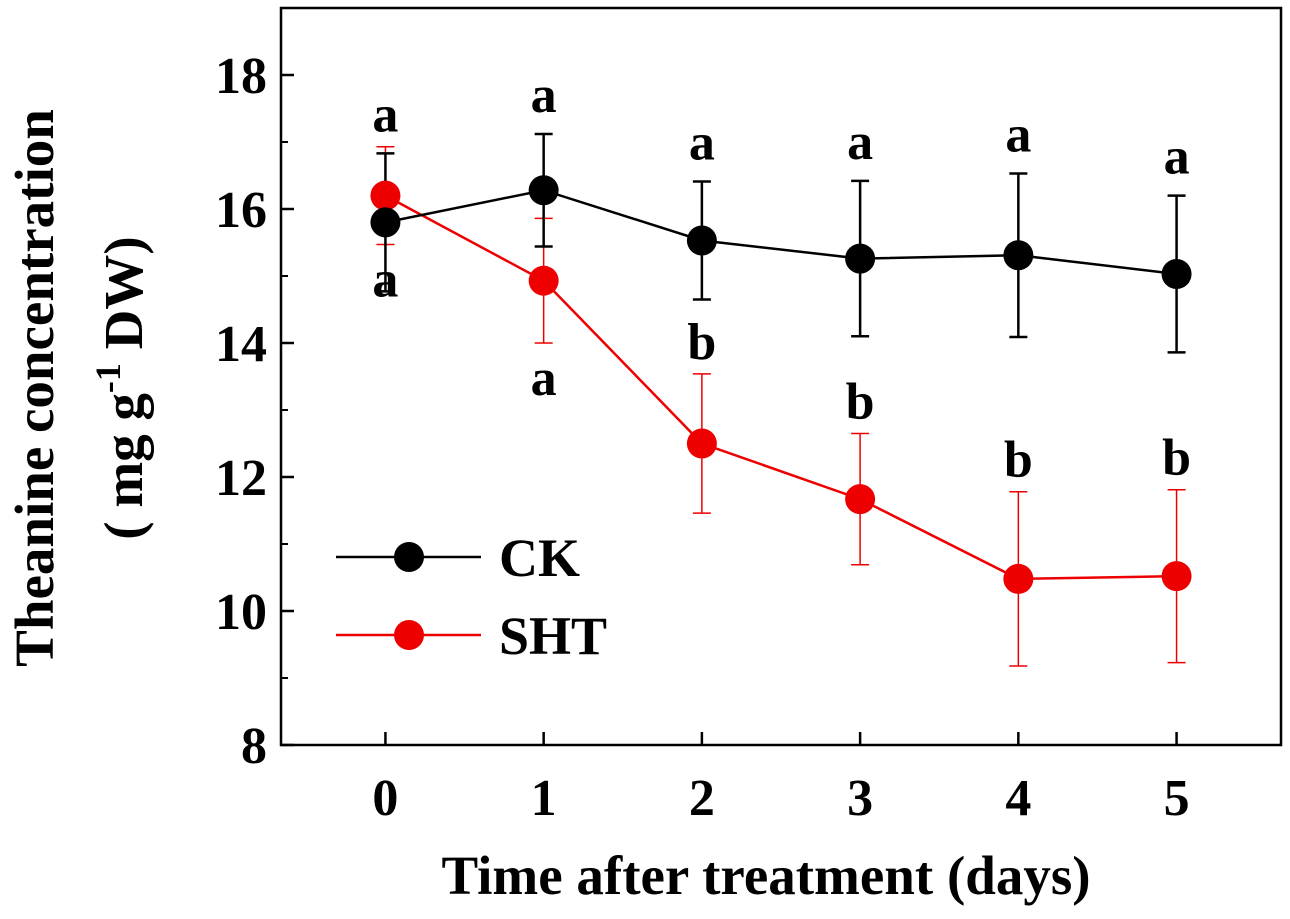 This screenshot has width=1290, height=919. Describe the element at coordinates (553, 636) in the screenshot. I see `sht-legend-label: SHT` at that location.